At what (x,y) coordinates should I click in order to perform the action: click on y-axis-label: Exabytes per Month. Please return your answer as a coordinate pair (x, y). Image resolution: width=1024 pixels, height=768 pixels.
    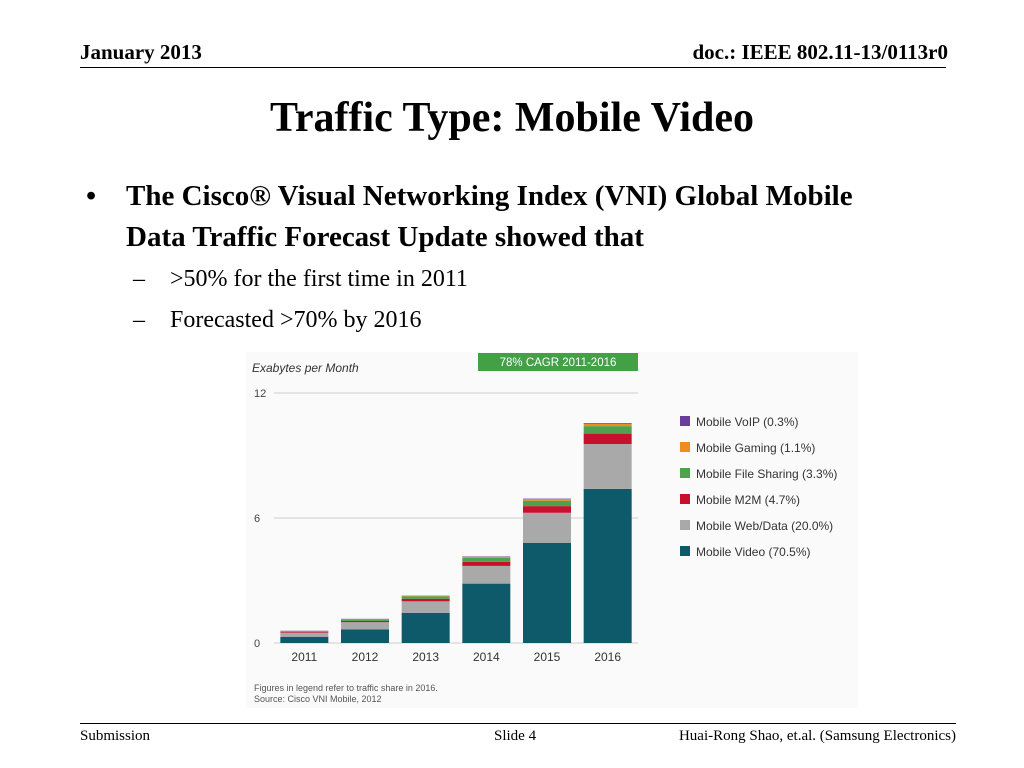
    Looking at the image, I should click on (305, 368).